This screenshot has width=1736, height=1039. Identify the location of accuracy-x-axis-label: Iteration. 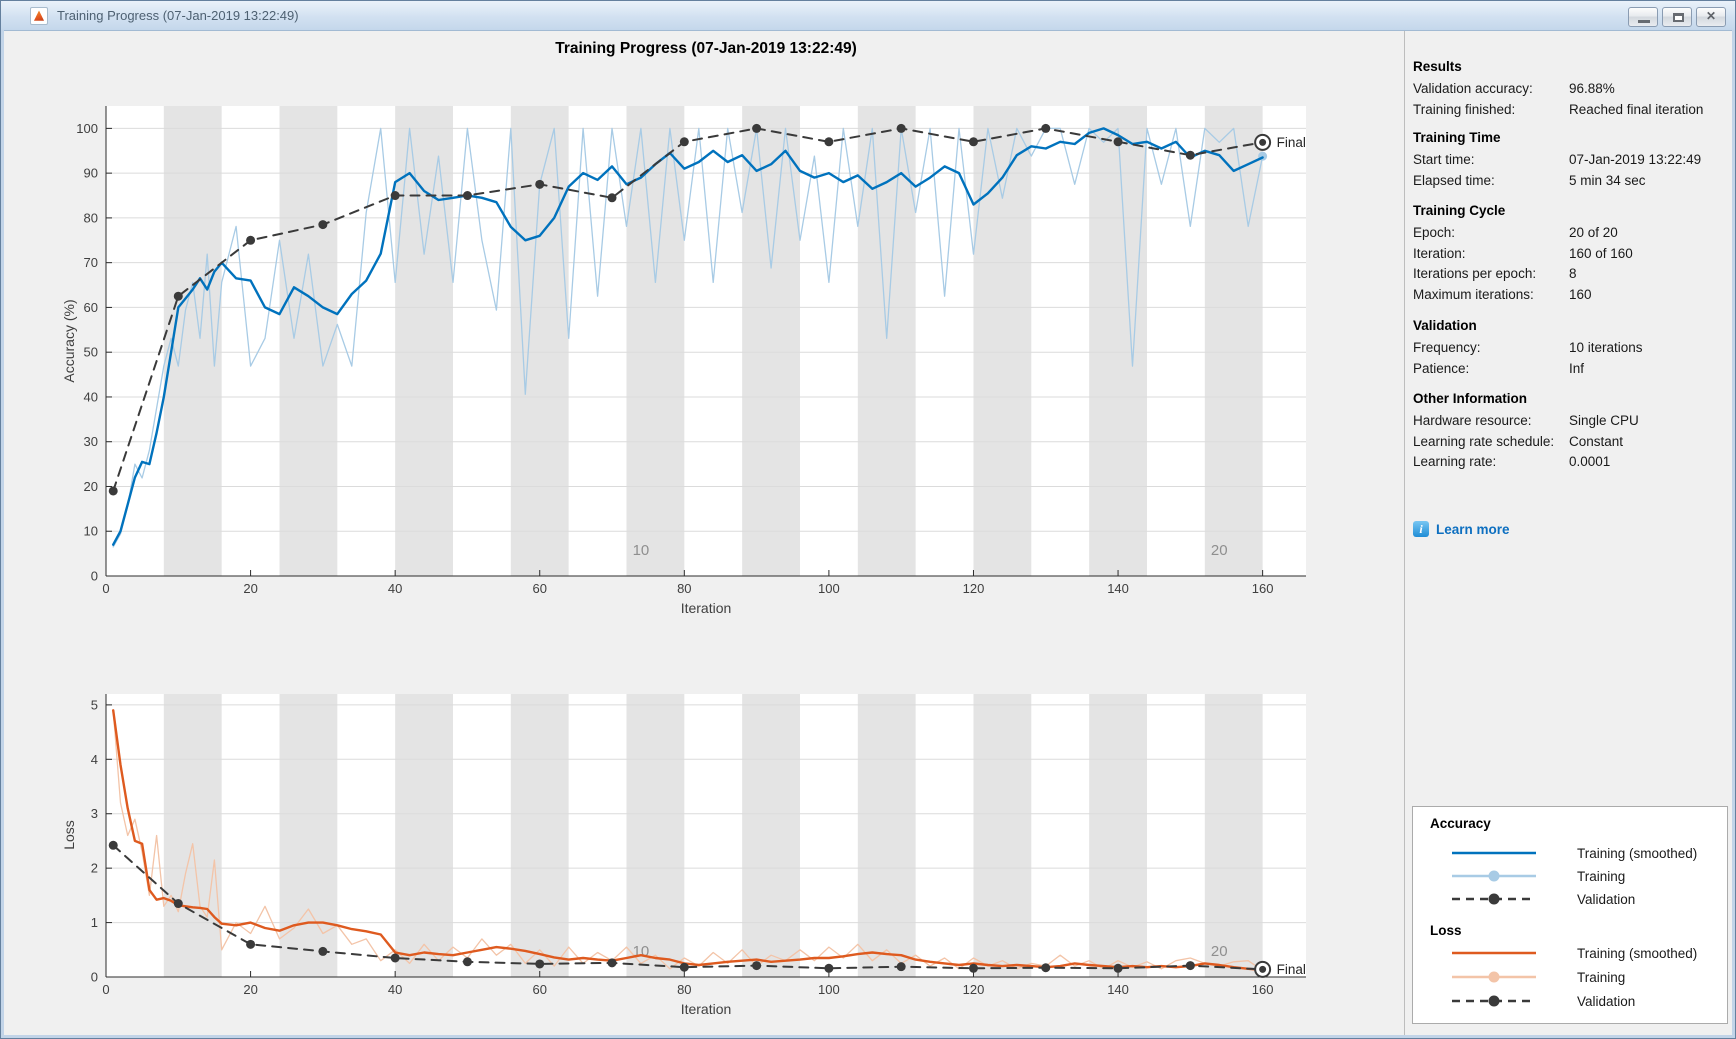
(706, 608).